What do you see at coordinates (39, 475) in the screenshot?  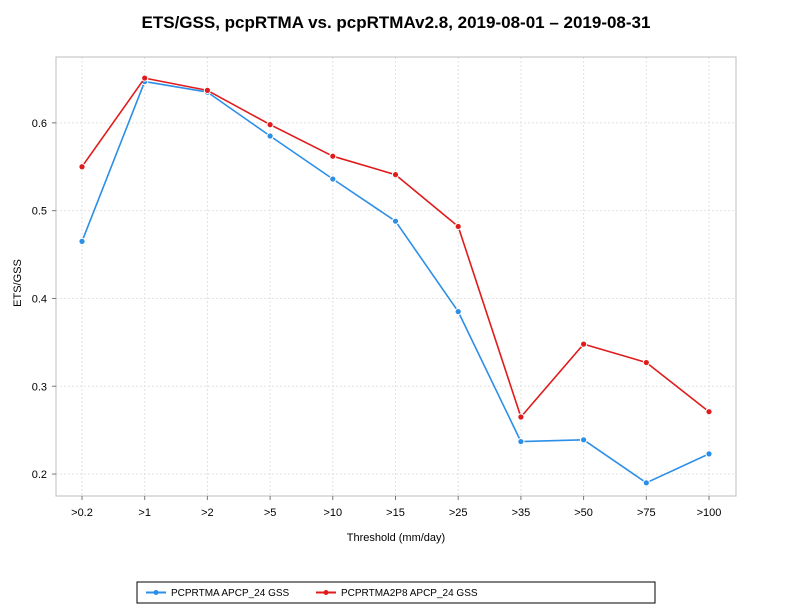 I see `y-tick-label: 0.2` at bounding box center [39, 475].